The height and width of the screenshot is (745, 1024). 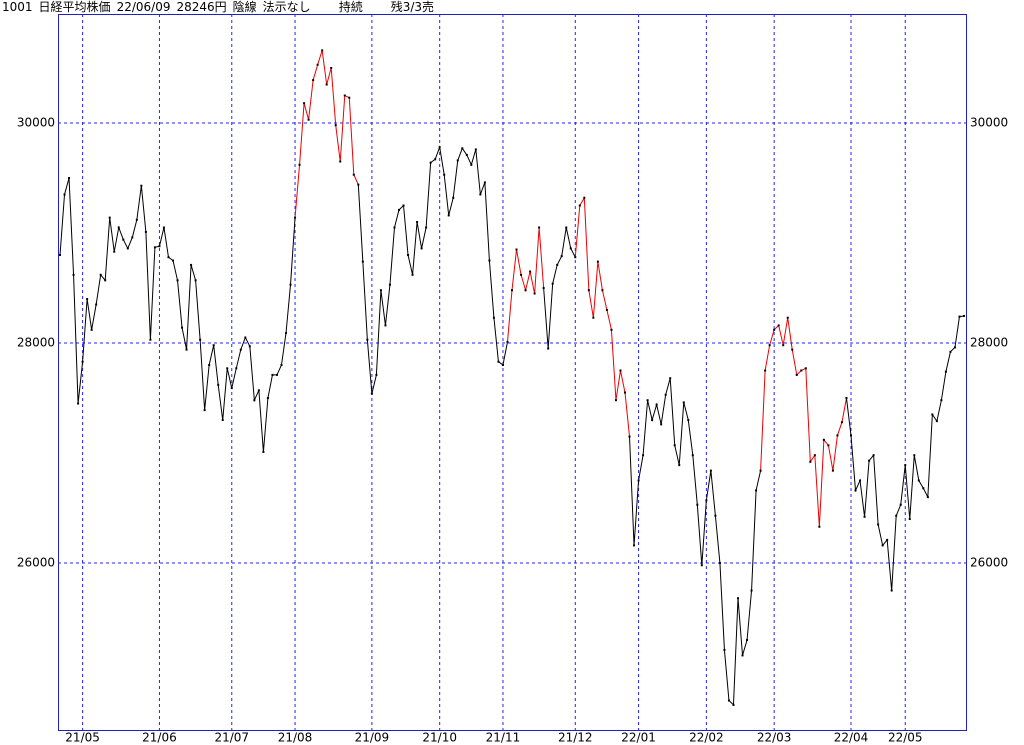 I want to click on candle: 陰線, so click(x=244, y=7).